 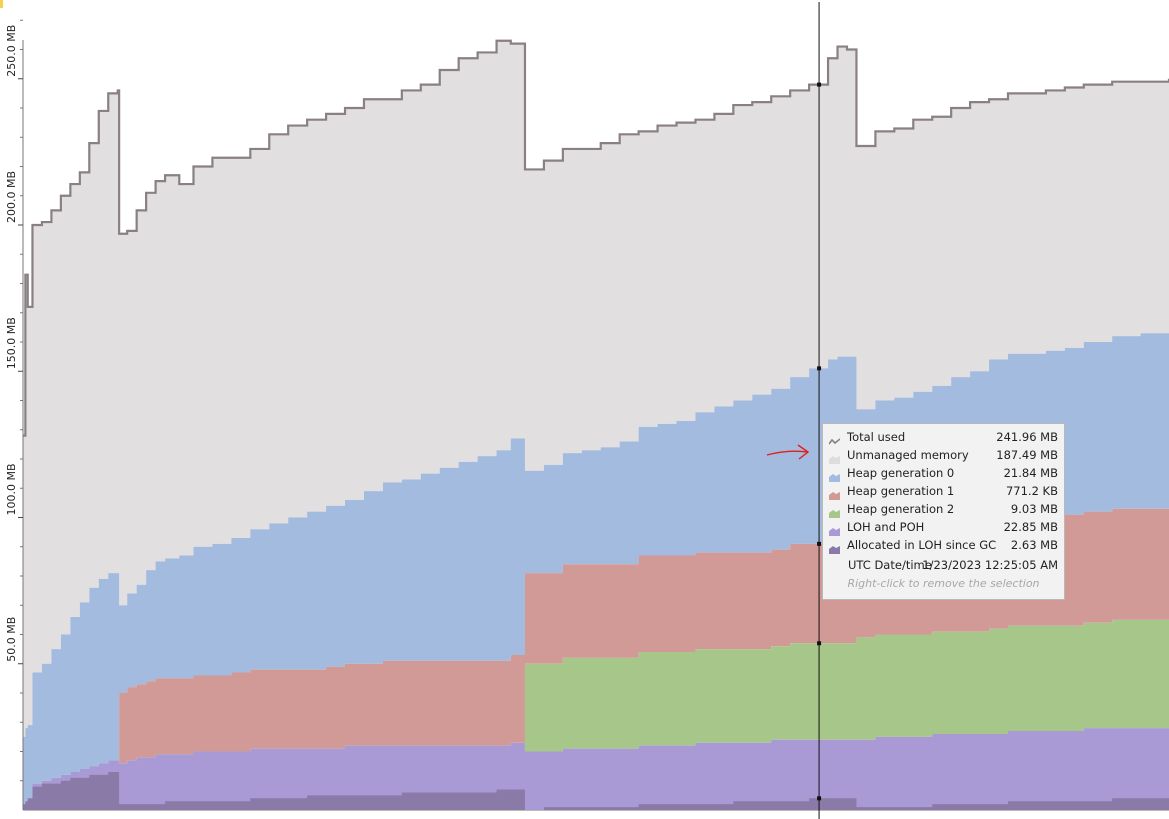 I want to click on tooltip-row: Total used 241.96 MB, so click(x=943, y=437).